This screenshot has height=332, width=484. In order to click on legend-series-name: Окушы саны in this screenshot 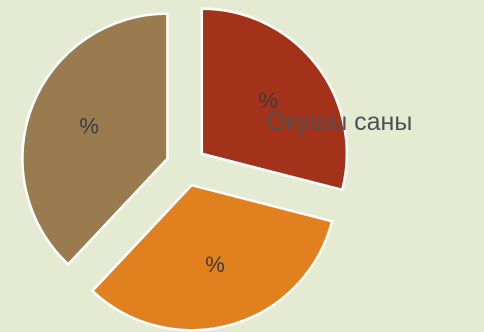, I will do `click(339, 122)`.